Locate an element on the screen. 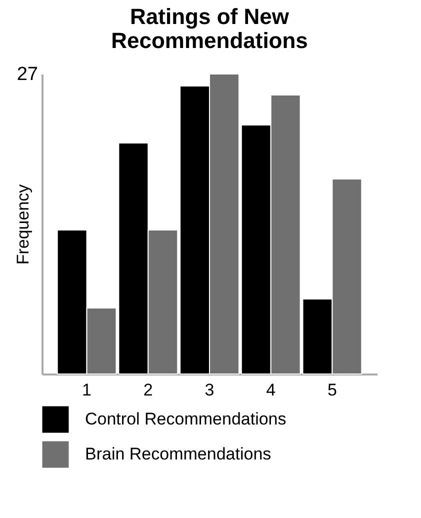 The image size is (421, 518). y-axis-title: Frequency is located at coordinates (23, 224).